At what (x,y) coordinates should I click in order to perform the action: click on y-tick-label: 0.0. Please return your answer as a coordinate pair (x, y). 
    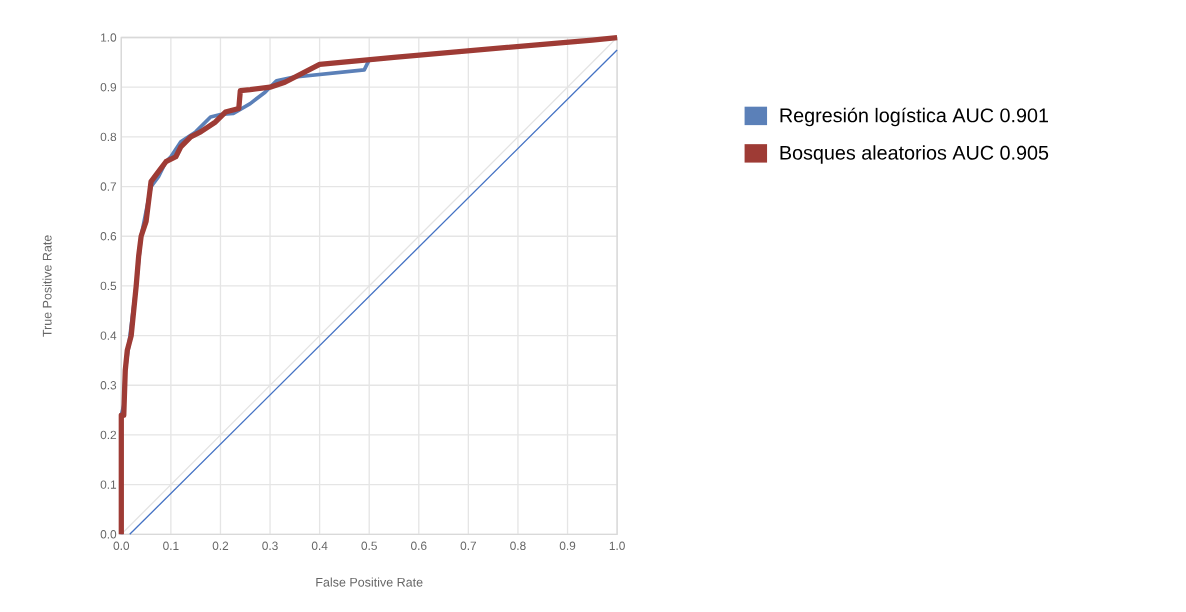
    Looking at the image, I should click on (108, 534).